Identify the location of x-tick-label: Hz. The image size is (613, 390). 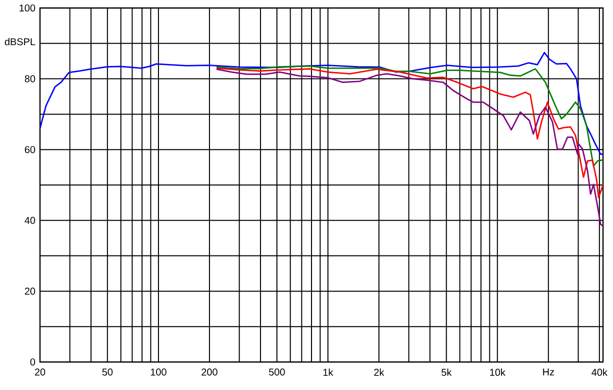
(548, 372).